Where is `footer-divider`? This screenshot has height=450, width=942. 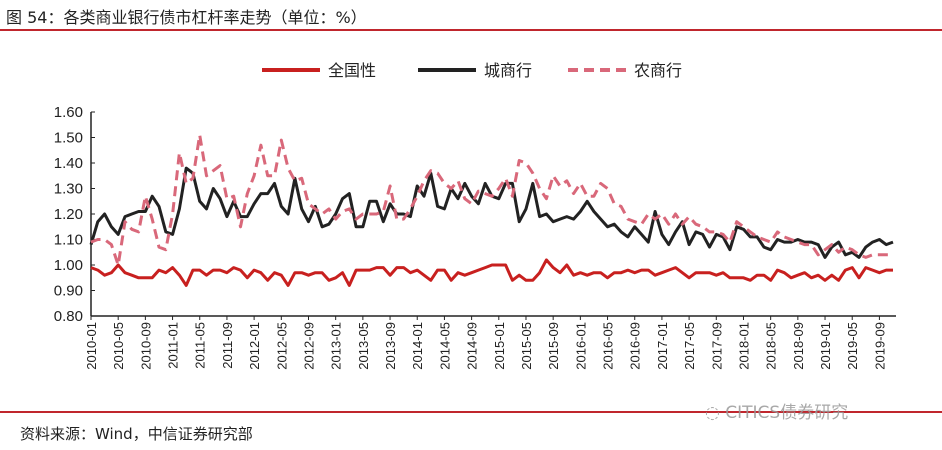 footer-divider is located at coordinates (471, 412).